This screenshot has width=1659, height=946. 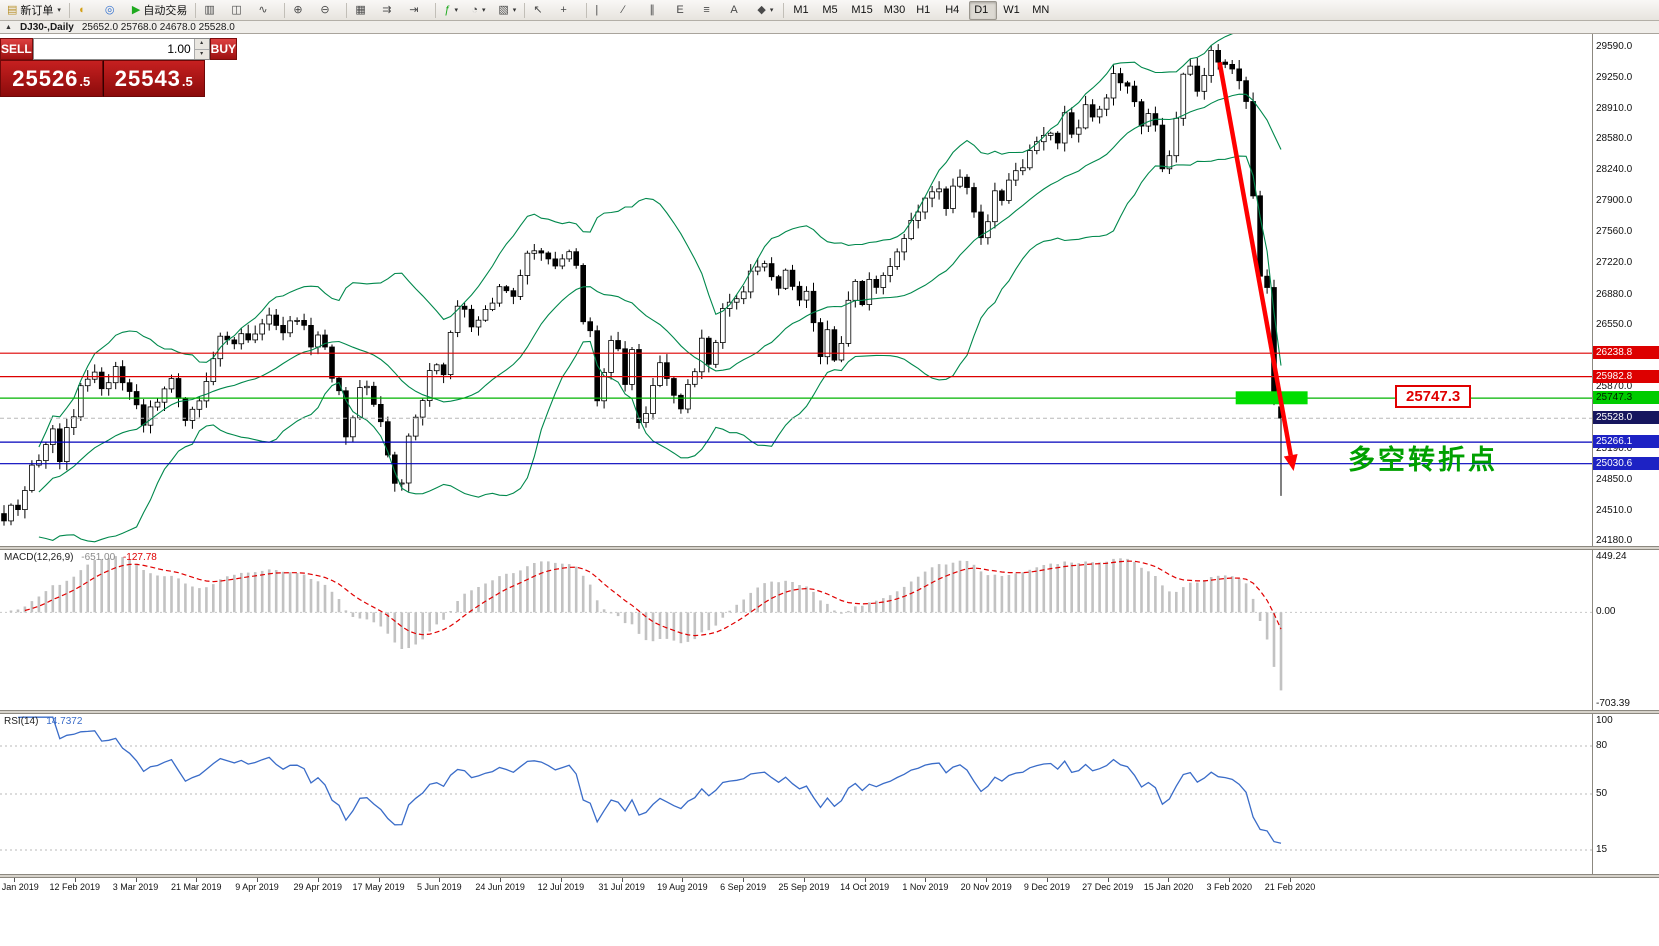 I want to click on price-axis-label: 25870.0, so click(x=1614, y=386).